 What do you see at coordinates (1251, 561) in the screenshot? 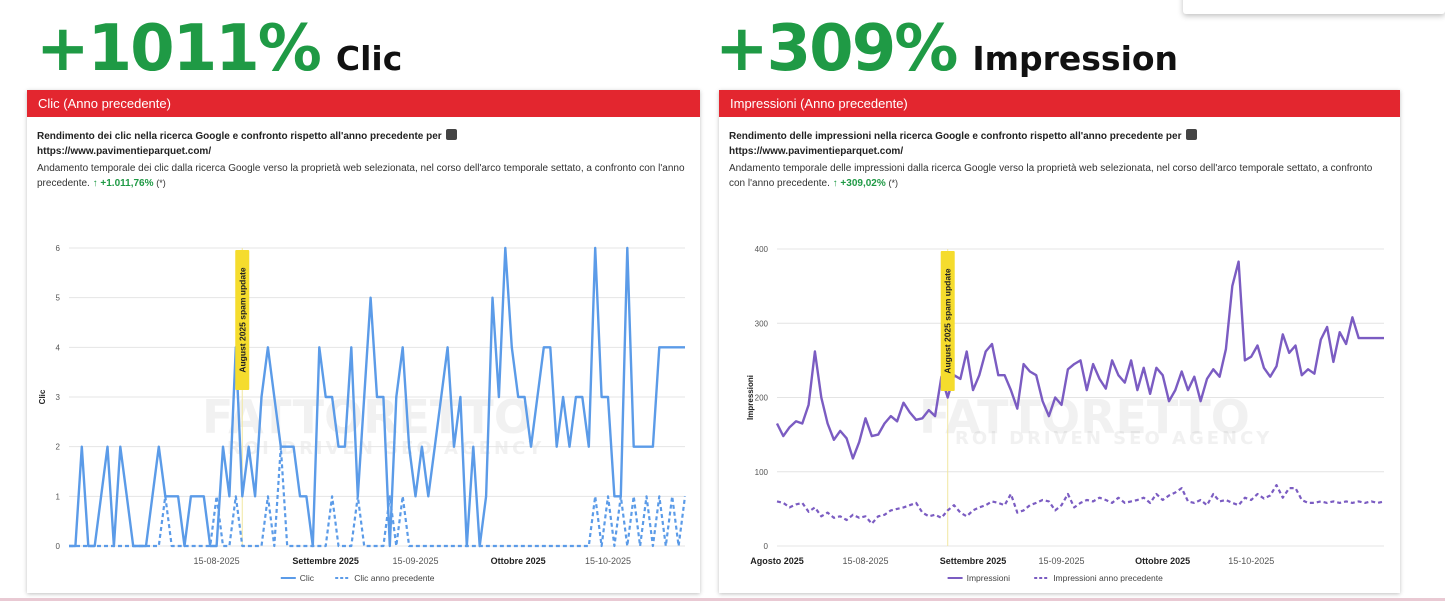
I see `impressions-x-tick-label: 15-10-2025` at bounding box center [1251, 561].